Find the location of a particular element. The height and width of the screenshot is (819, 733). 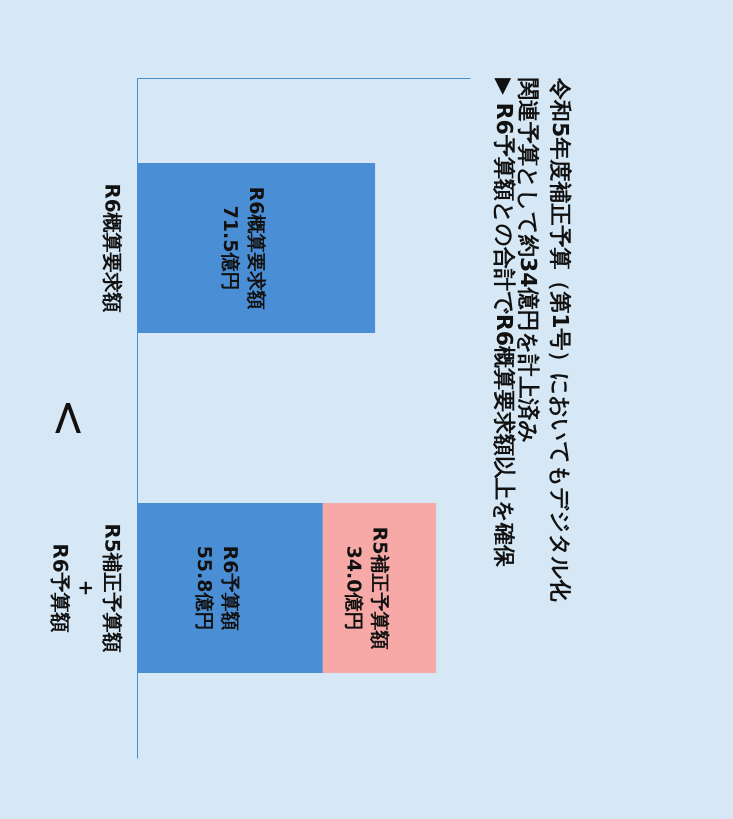

text: ▶ R6予算額との合計でR6概算要求額以上を確保 is located at coordinates (503, 323).